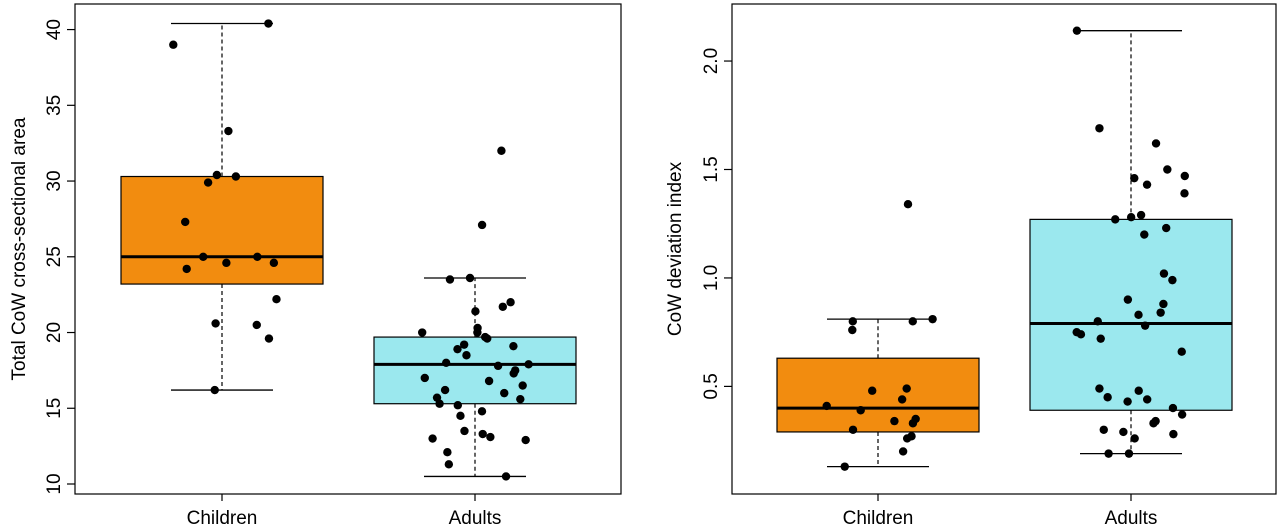  What do you see at coordinates (19, 248) in the screenshot?
I see `y-axis-title: Total CoW cross-sectional area` at bounding box center [19, 248].